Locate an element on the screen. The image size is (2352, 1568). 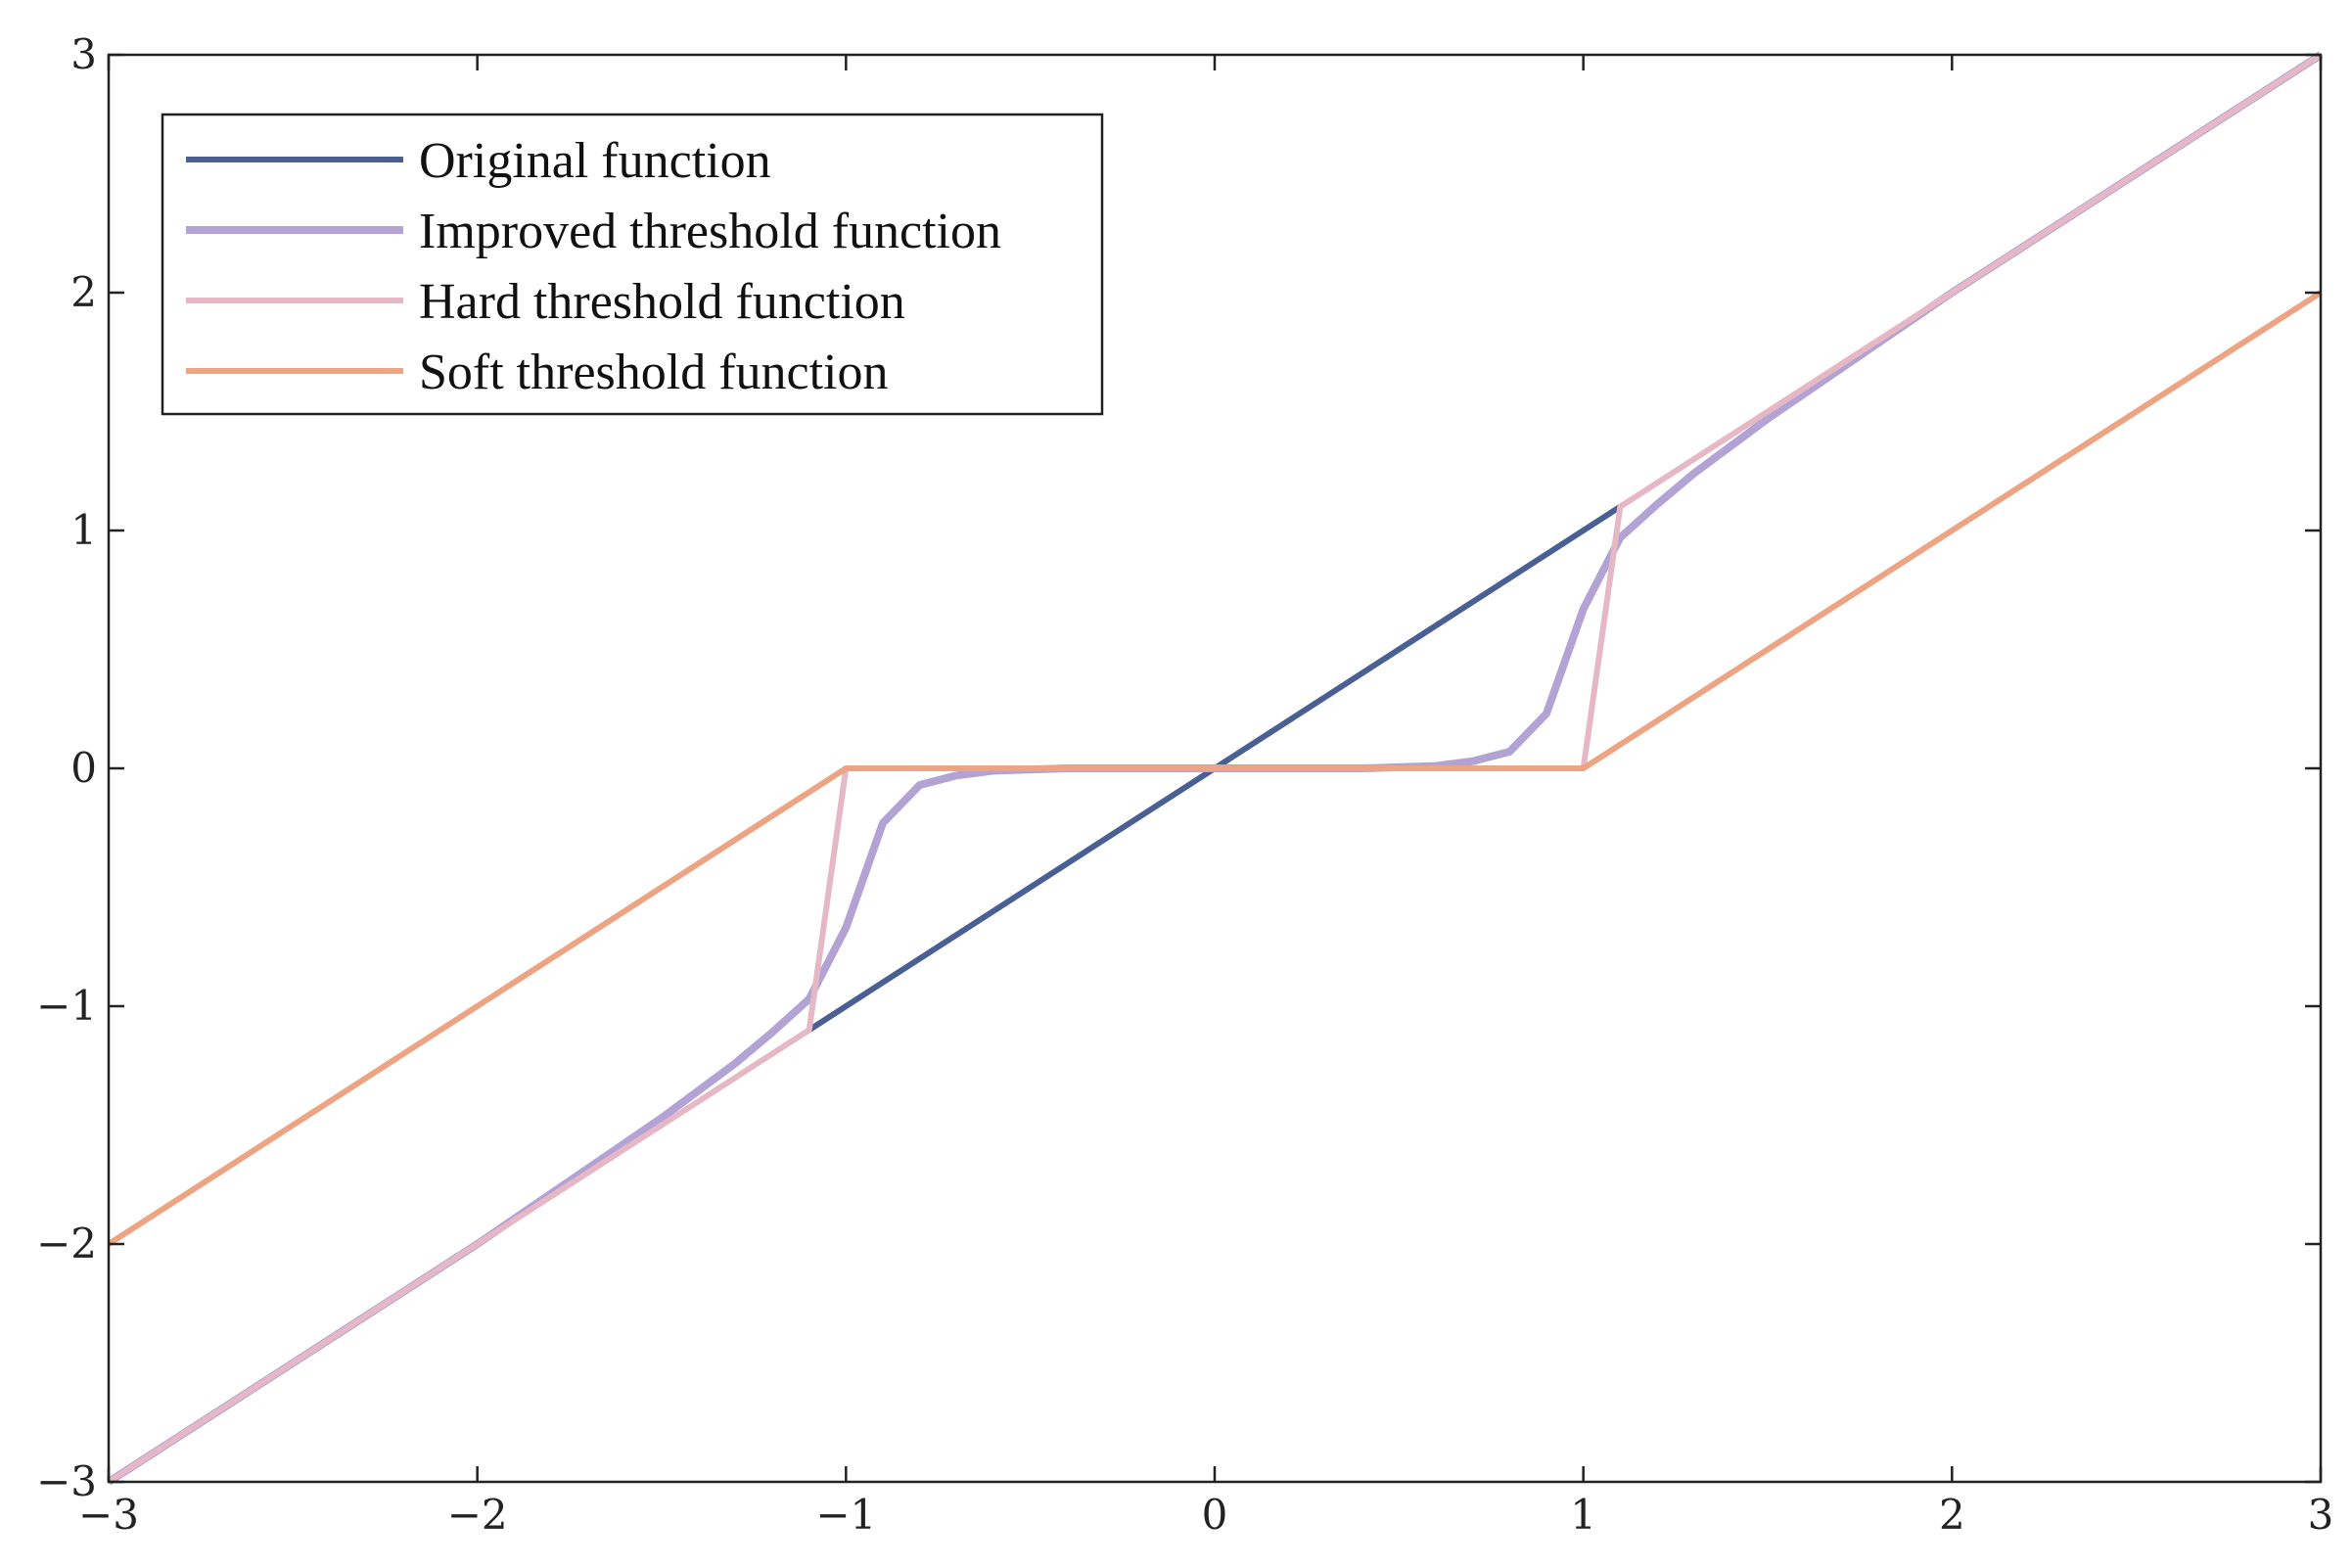
legend-box is located at coordinates (632, 264).